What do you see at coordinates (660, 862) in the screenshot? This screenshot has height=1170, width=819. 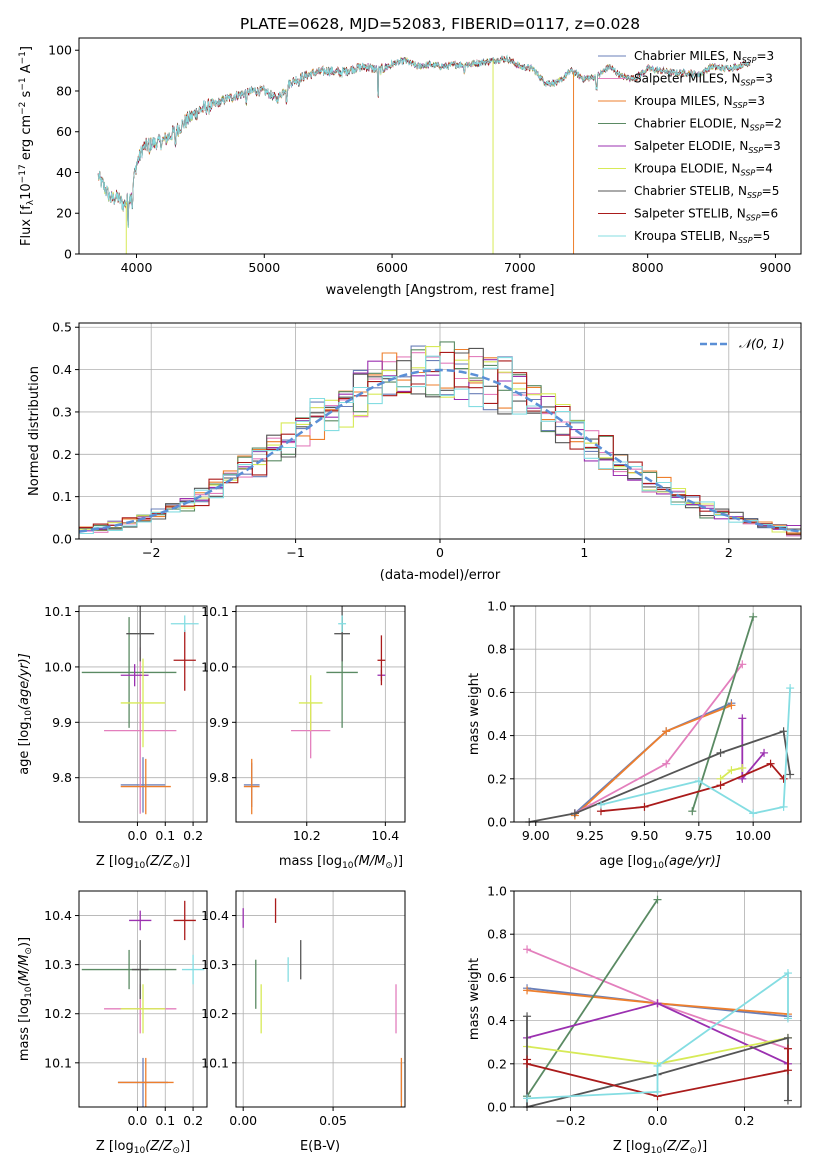 I see `mass-weight-vs-age-x-label: age [log10(age/yr)]` at bounding box center [660, 862].